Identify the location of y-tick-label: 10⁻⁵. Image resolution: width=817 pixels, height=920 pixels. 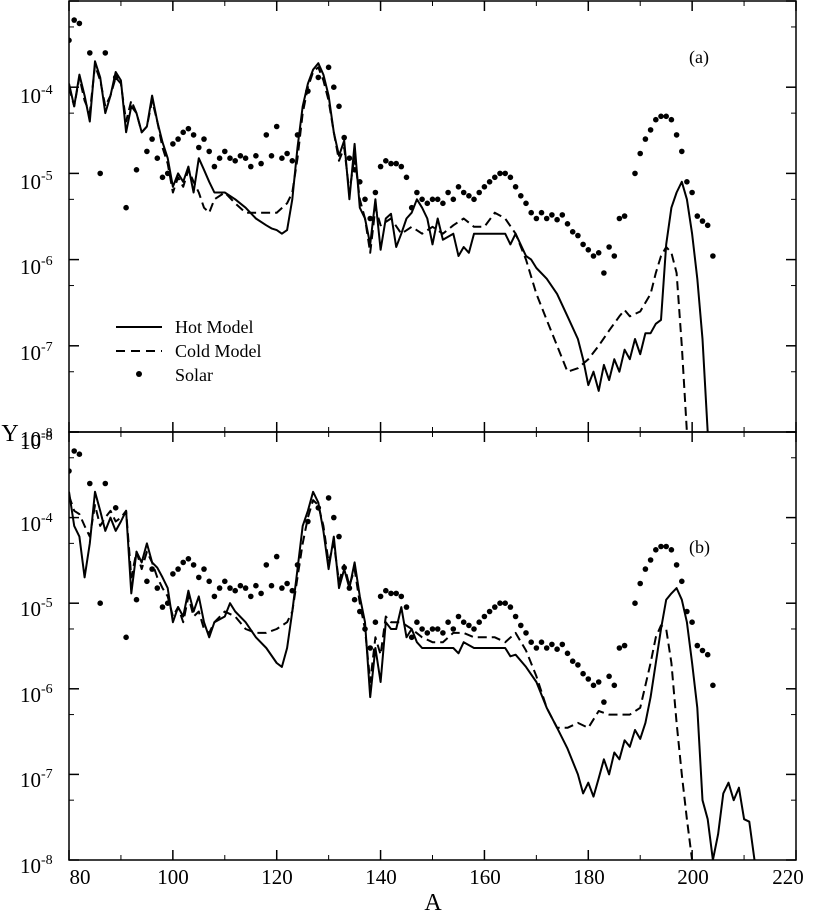
(36, 608).